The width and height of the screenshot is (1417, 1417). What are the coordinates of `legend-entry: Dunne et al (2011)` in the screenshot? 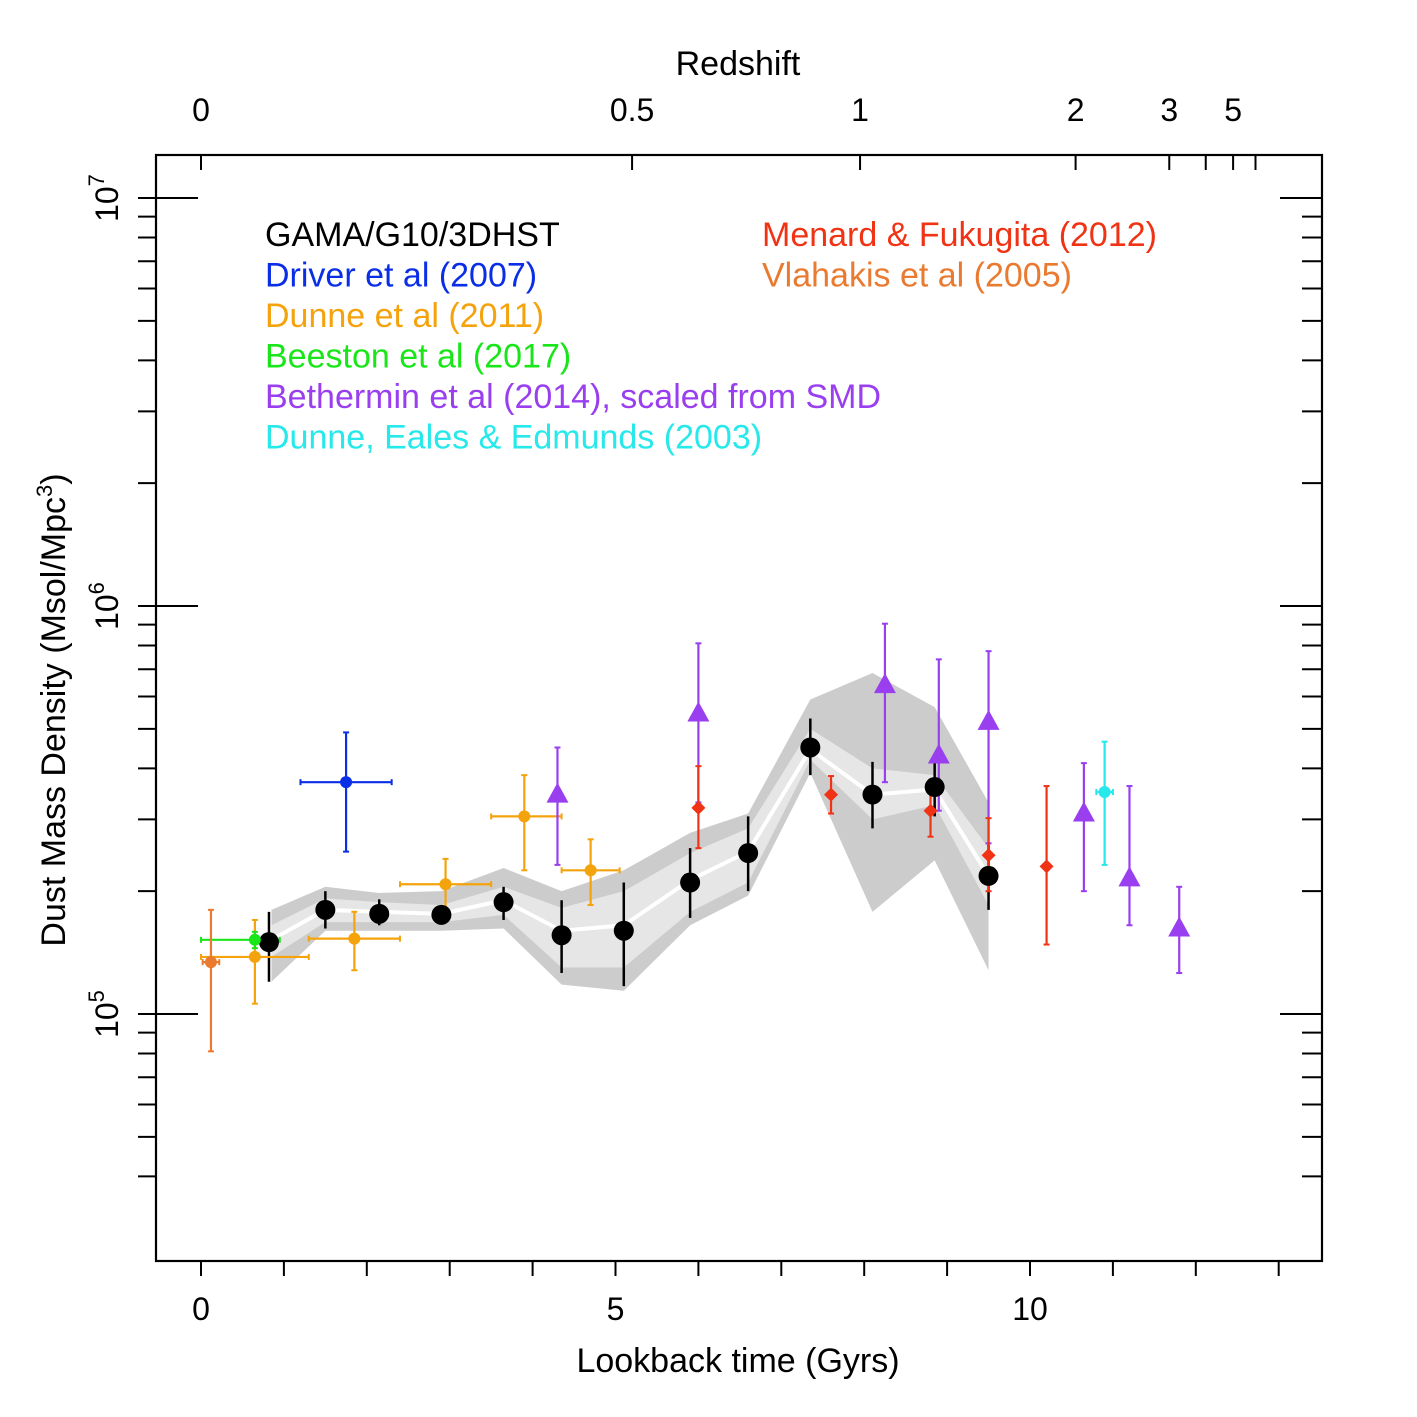 It's located at (404, 316).